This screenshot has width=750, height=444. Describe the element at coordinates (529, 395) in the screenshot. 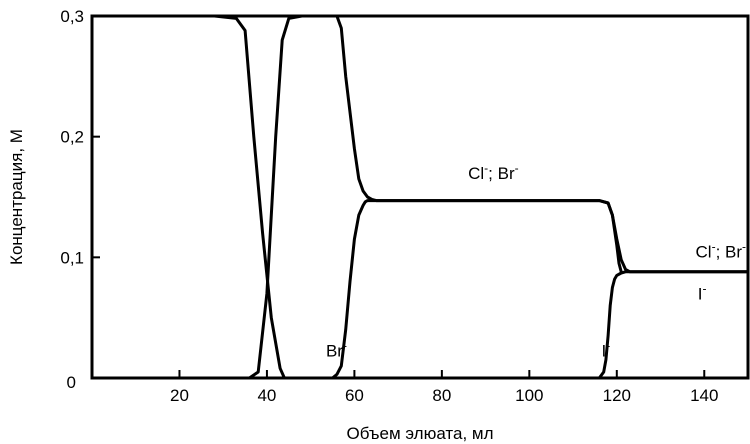

I see `x-tick-label: 100` at that location.